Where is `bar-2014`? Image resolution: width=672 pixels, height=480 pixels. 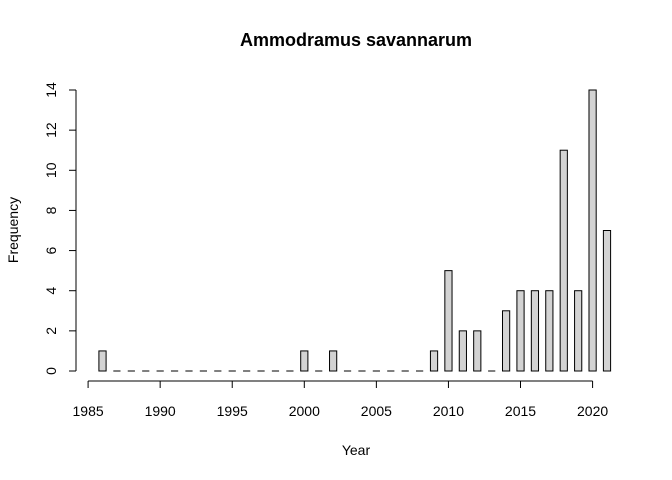
bar-2014 is located at coordinates (506, 341).